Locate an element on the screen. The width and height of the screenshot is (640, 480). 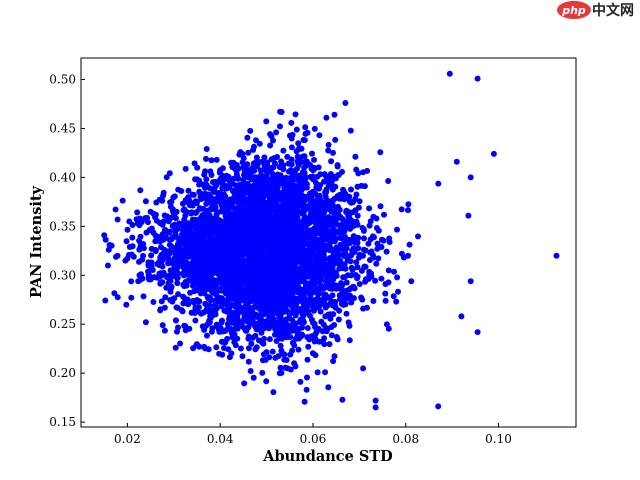
y-tick-label: 0.50 is located at coordinates (62, 80).